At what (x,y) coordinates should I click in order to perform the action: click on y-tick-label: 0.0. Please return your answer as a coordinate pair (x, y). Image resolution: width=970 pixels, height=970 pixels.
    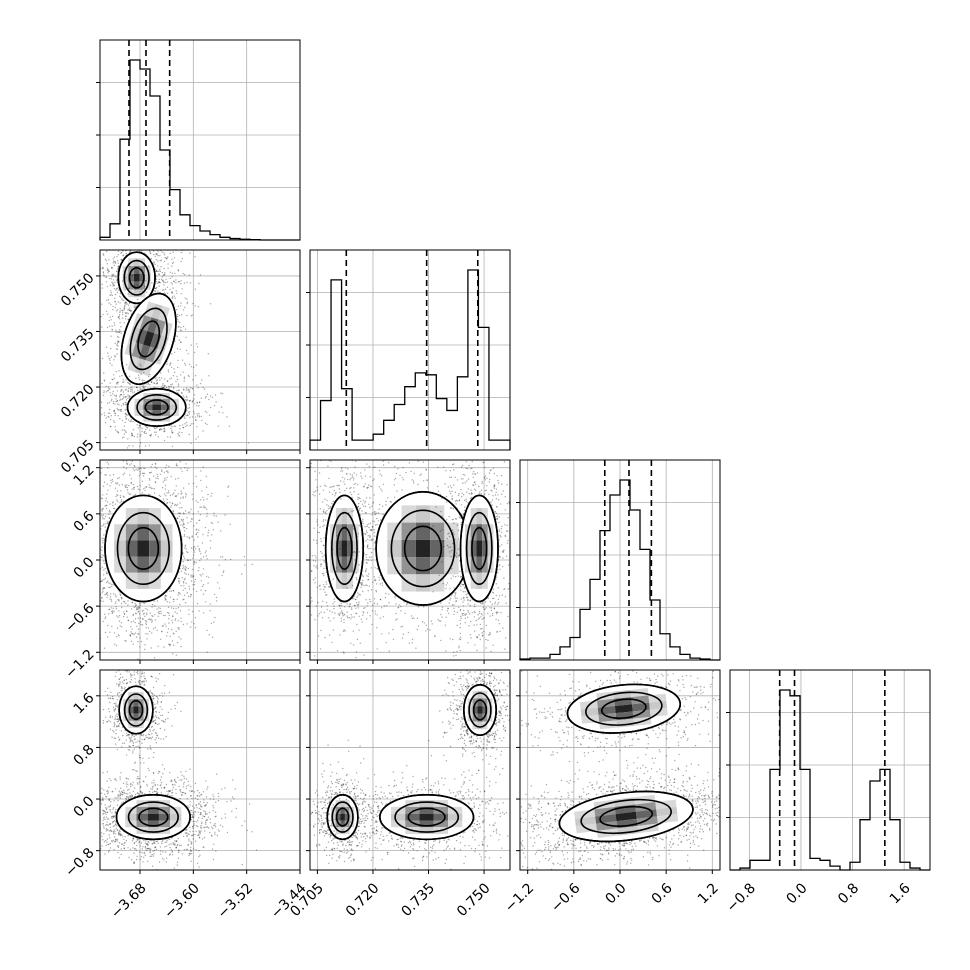
    Looking at the image, I should click on (84, 806).